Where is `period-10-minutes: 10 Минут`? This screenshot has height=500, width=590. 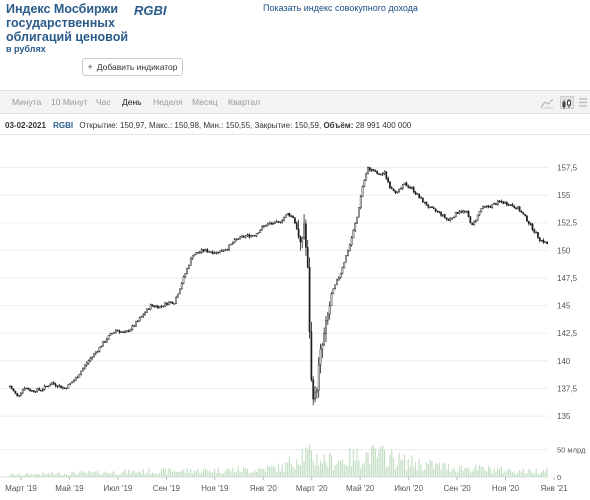
period-10-minutes: 10 Минут is located at coordinates (69, 102).